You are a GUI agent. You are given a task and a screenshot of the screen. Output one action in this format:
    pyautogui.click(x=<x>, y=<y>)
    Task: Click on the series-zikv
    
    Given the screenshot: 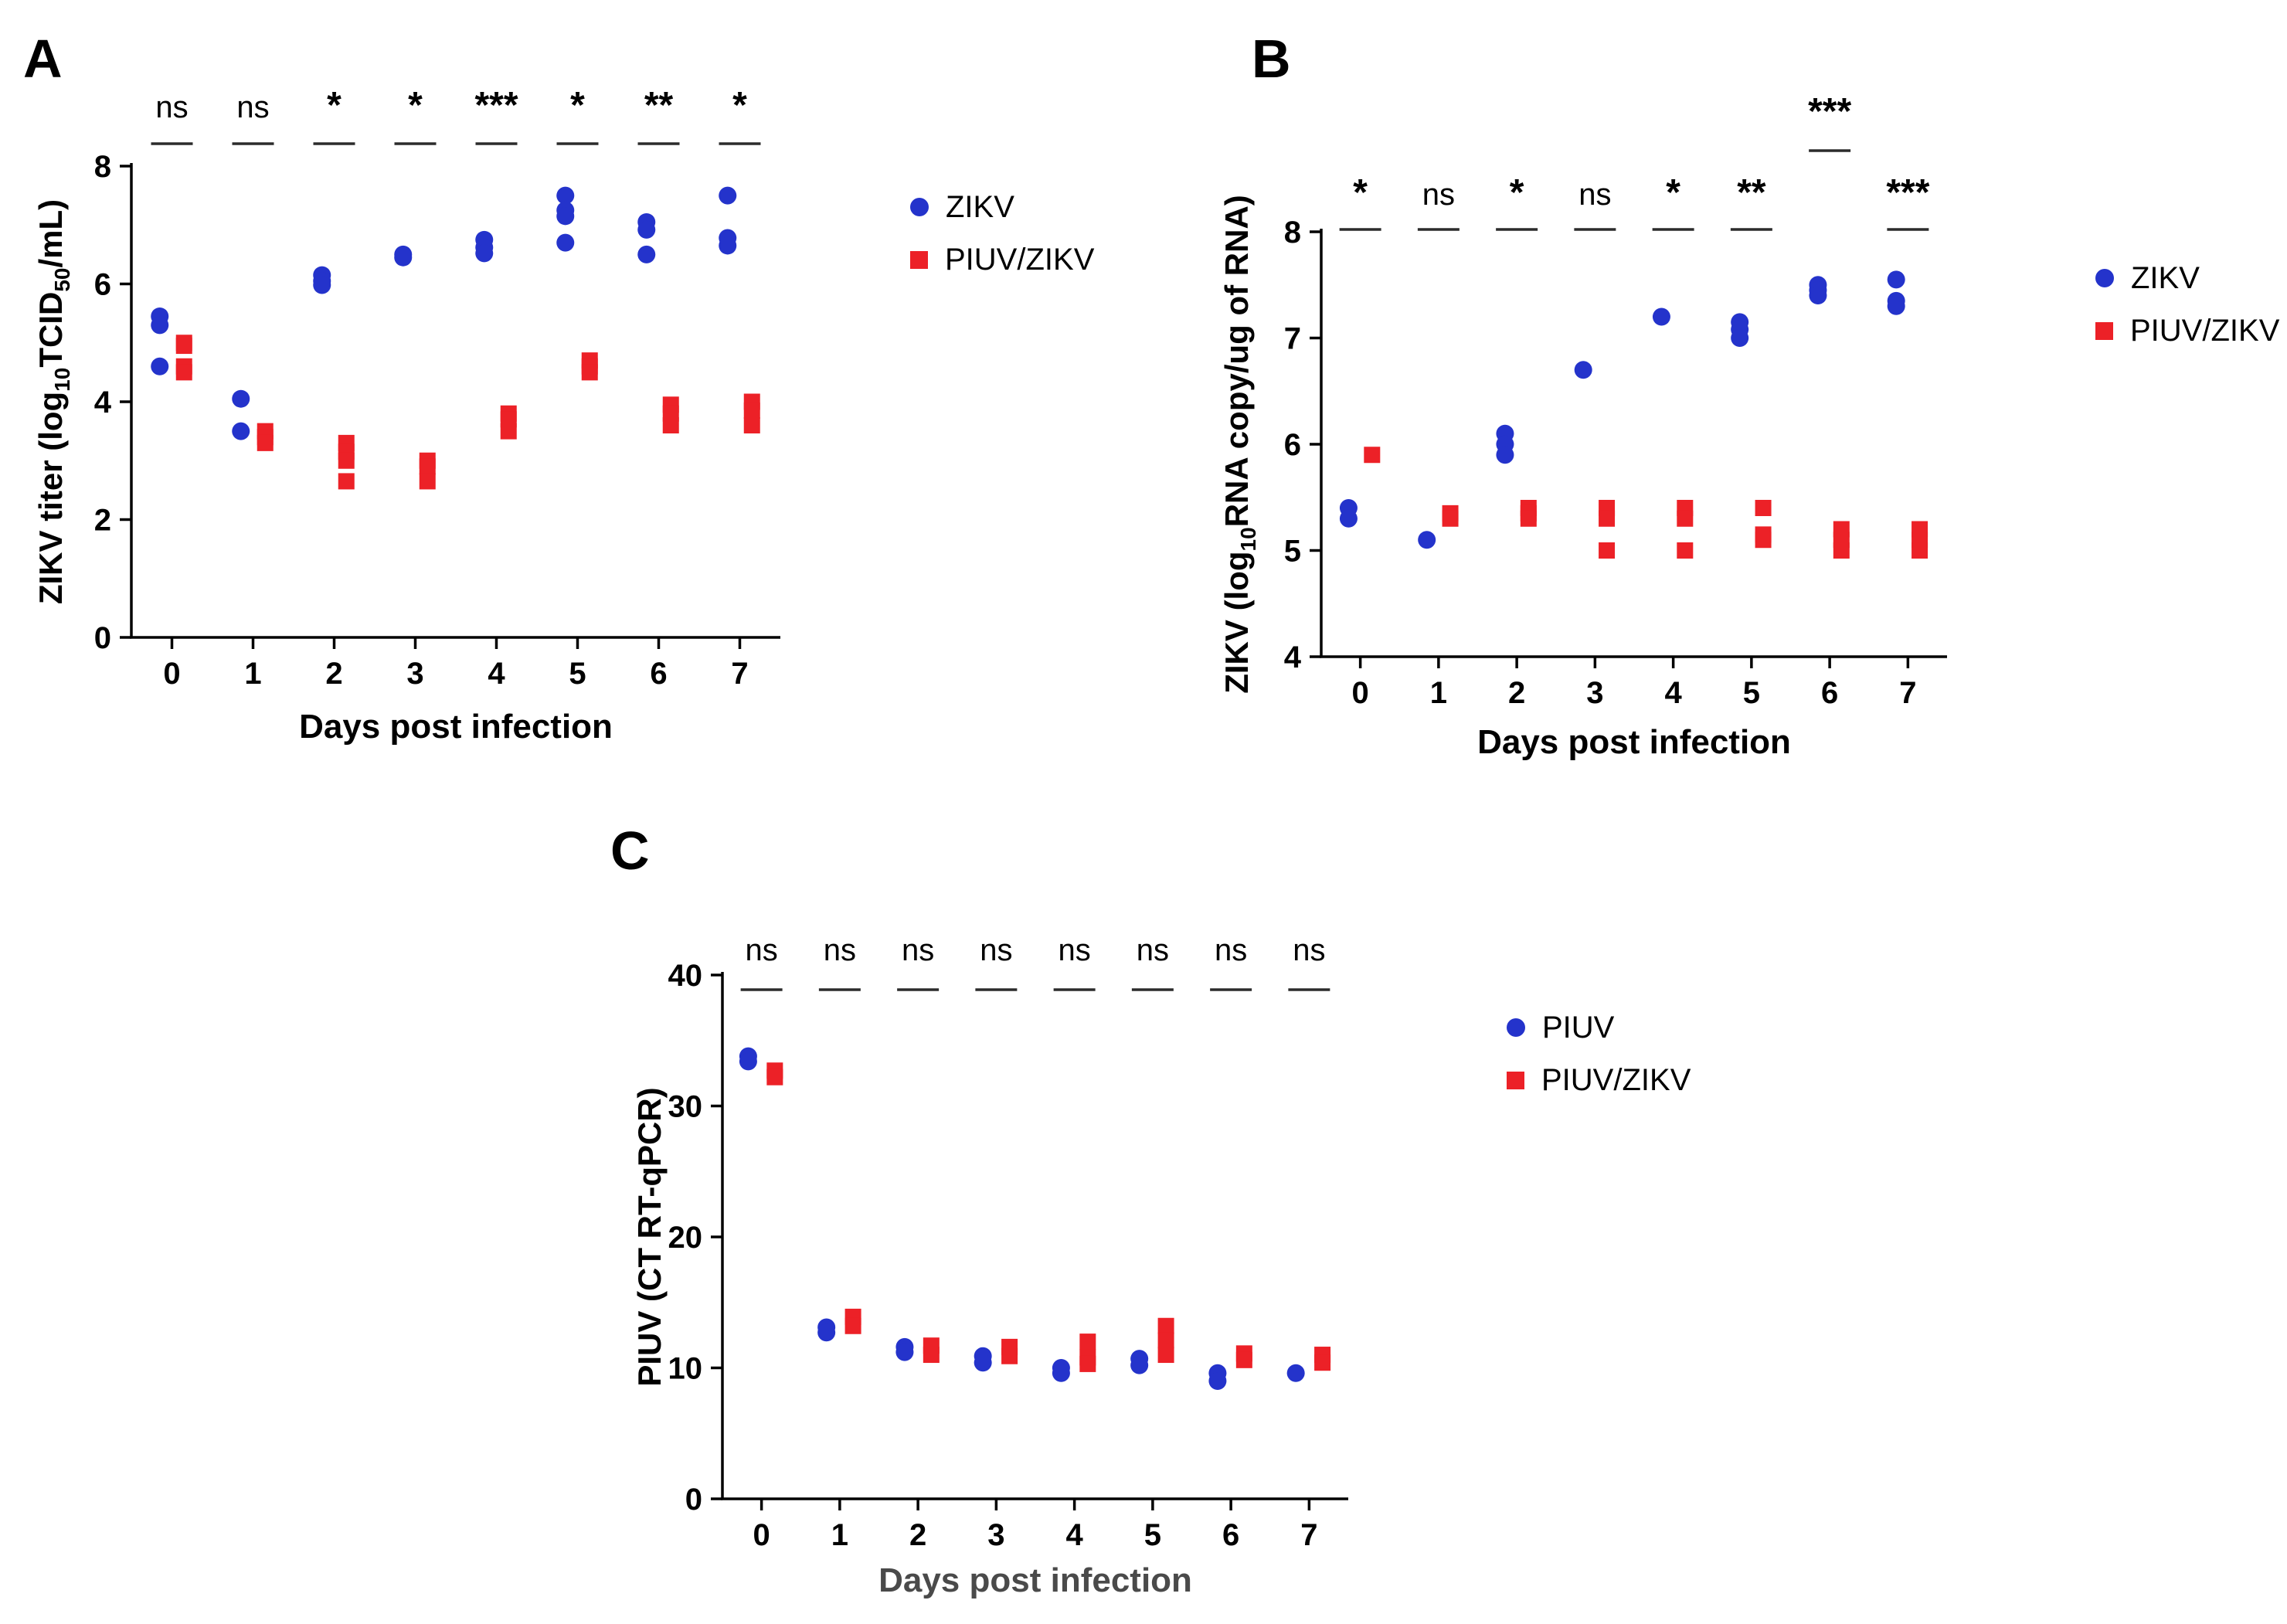 What is the action you would take?
    pyautogui.click(x=444, y=313)
    